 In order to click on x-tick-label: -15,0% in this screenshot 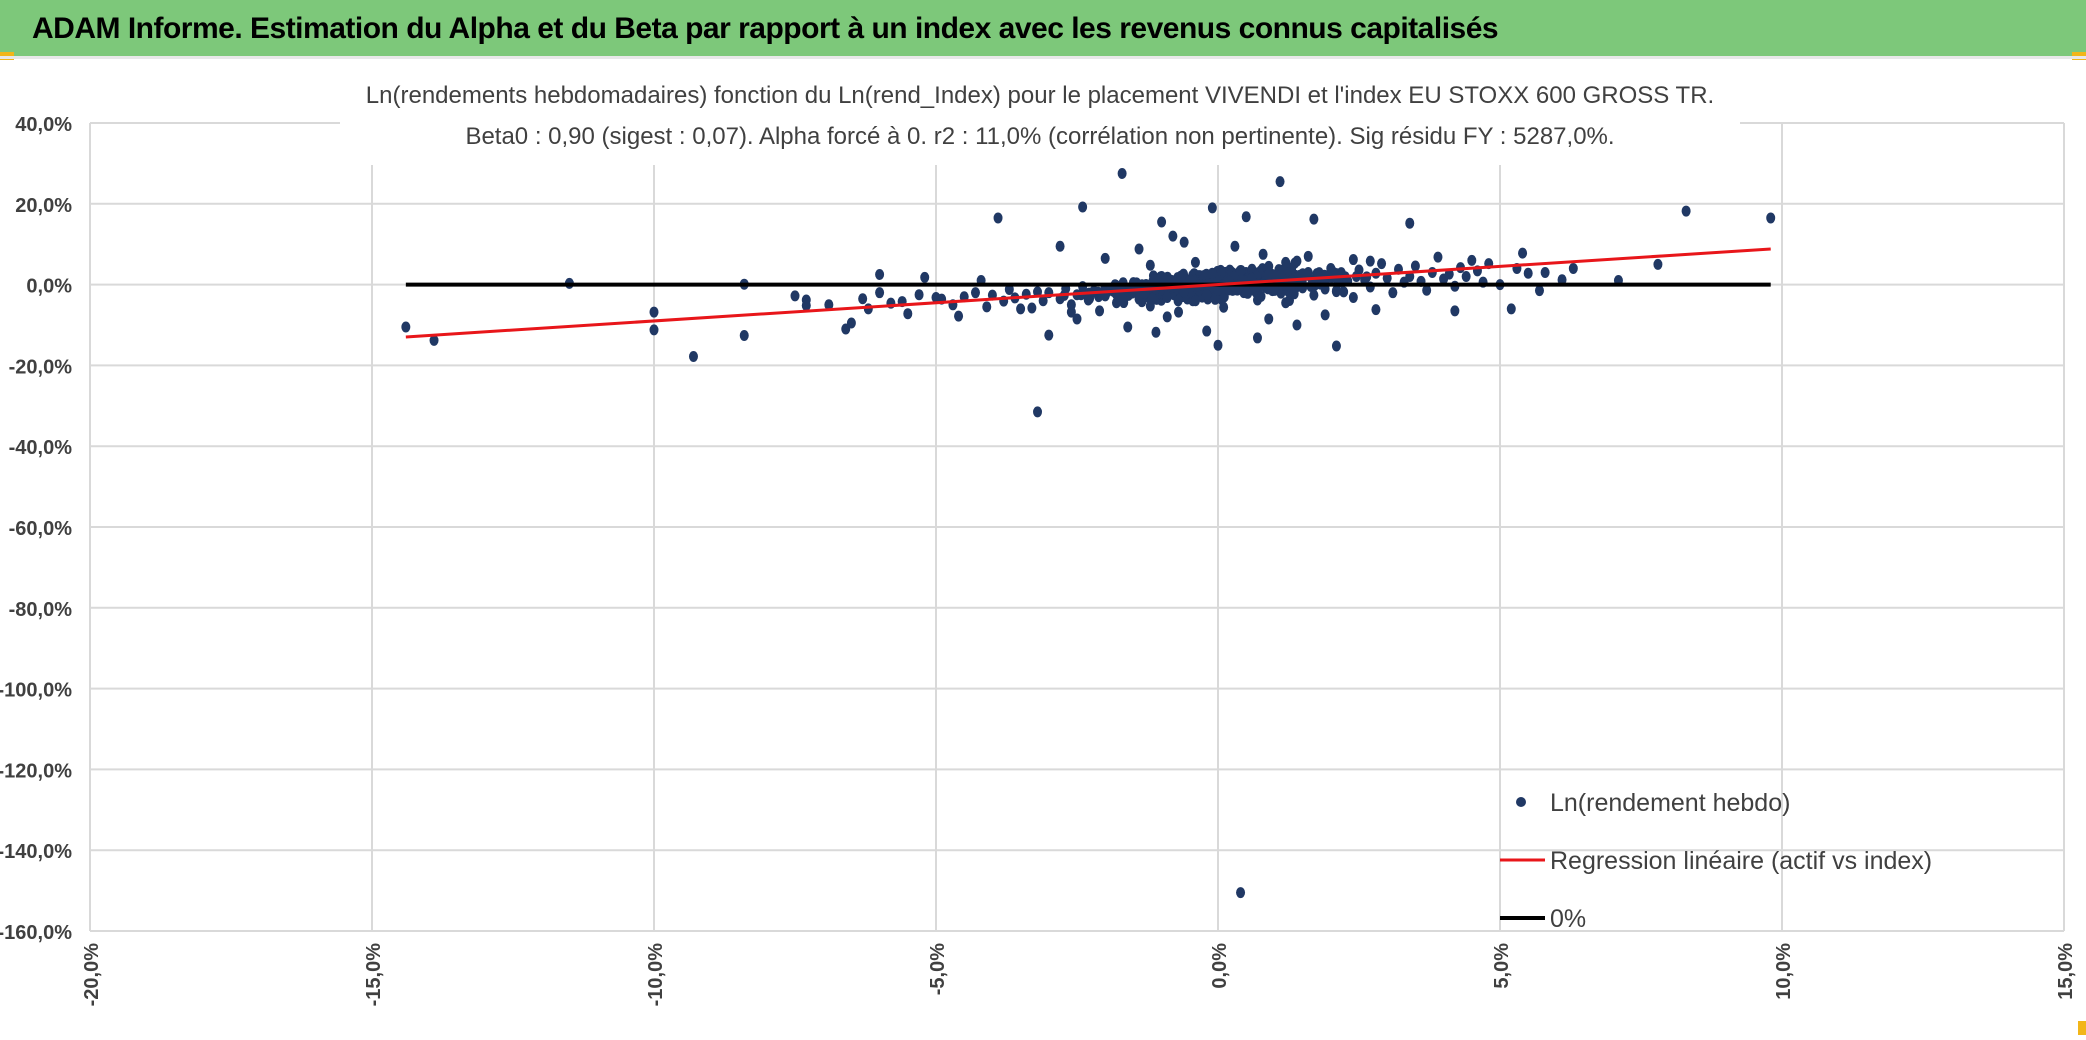, I will do `click(374, 975)`.